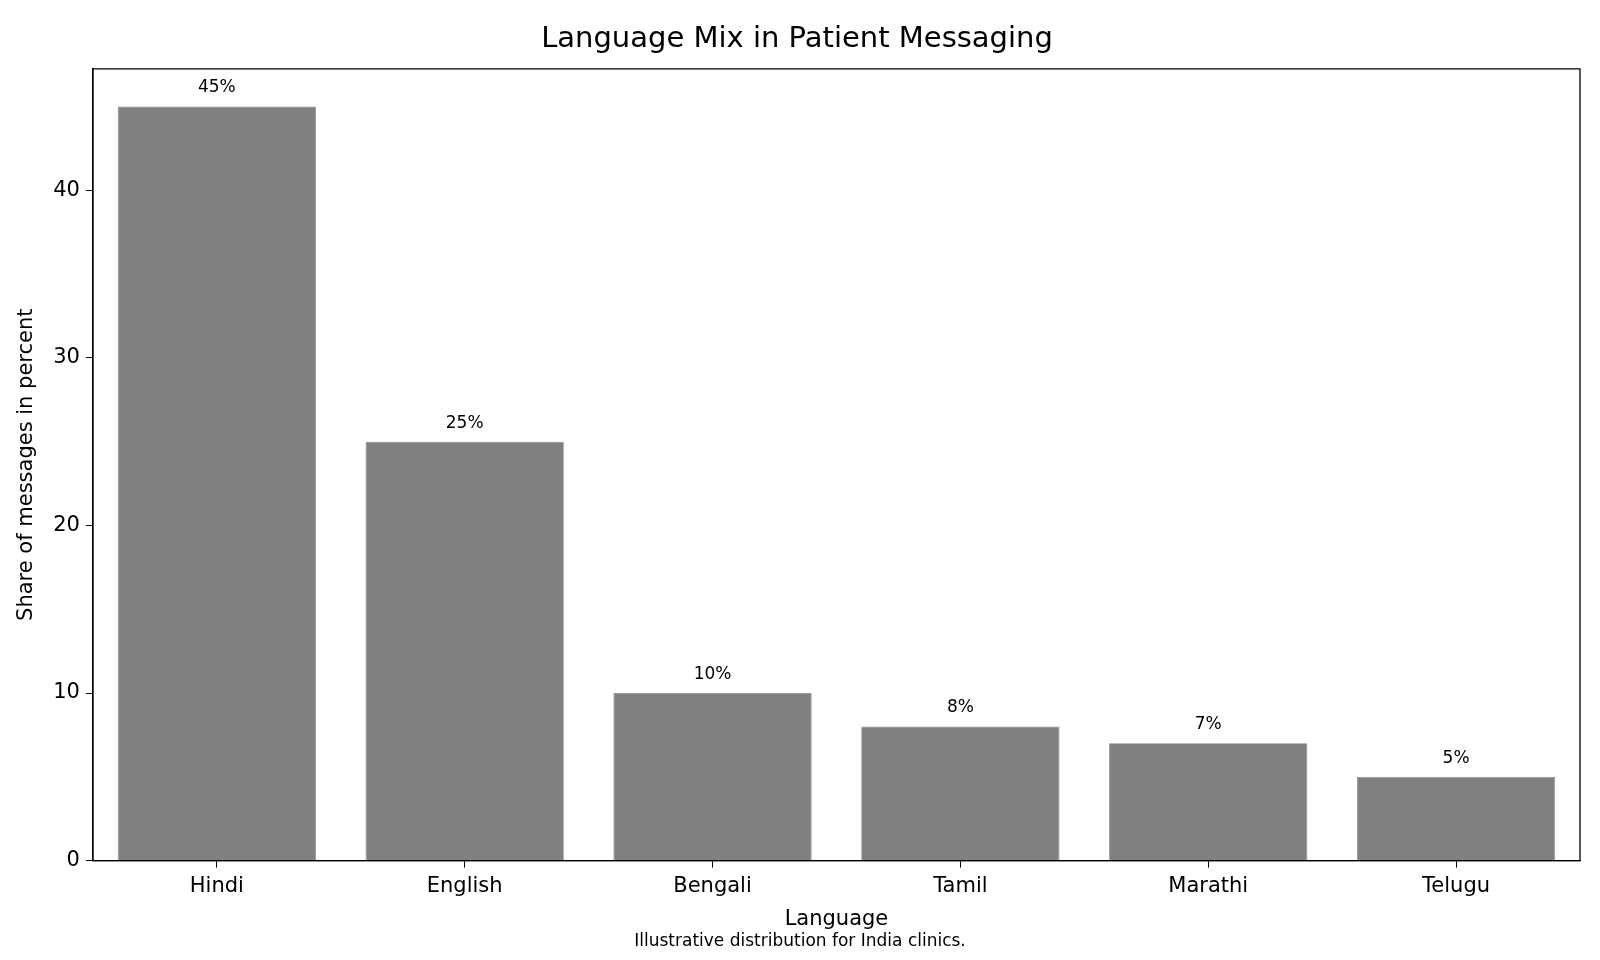  Describe the element at coordinates (960, 884) in the screenshot. I see `x-tick-label: Tamil` at that location.